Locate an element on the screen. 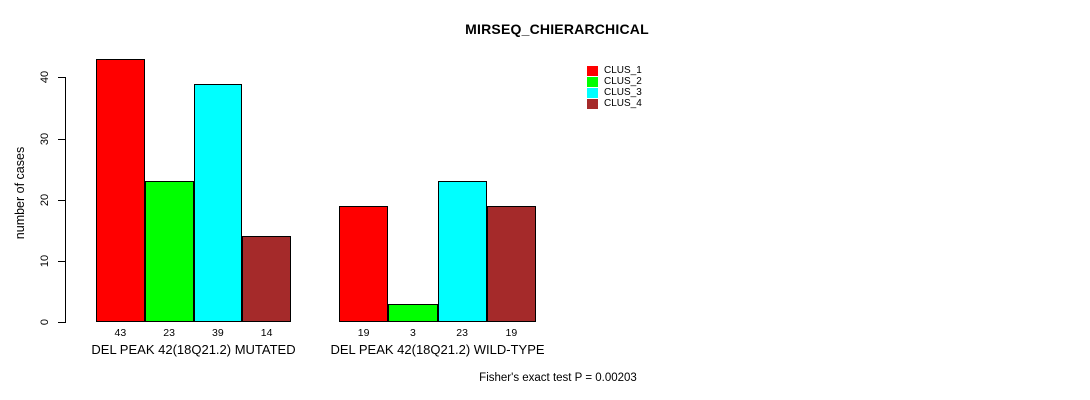 This screenshot has width=1090, height=400. y-tick-label: 10 is located at coordinates (45, 260).